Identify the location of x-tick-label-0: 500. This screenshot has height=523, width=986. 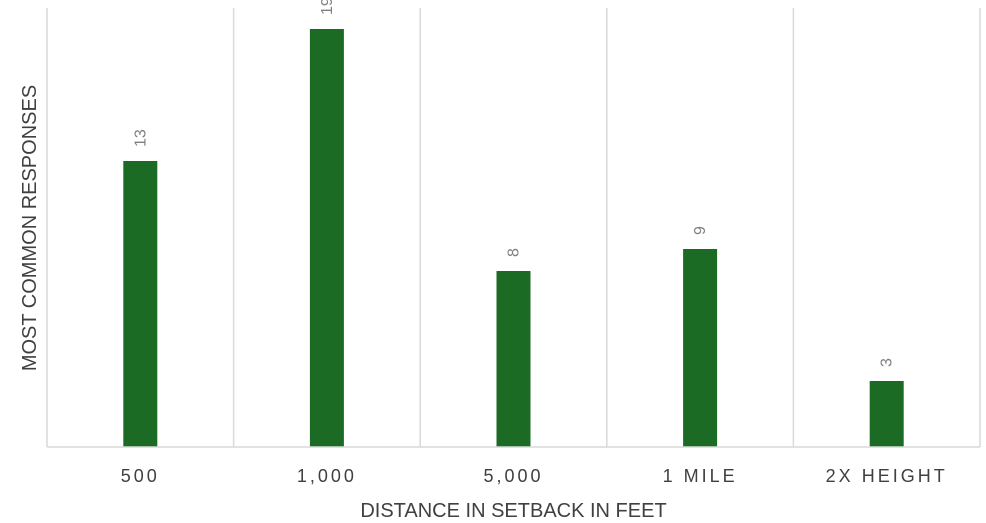
(140, 476).